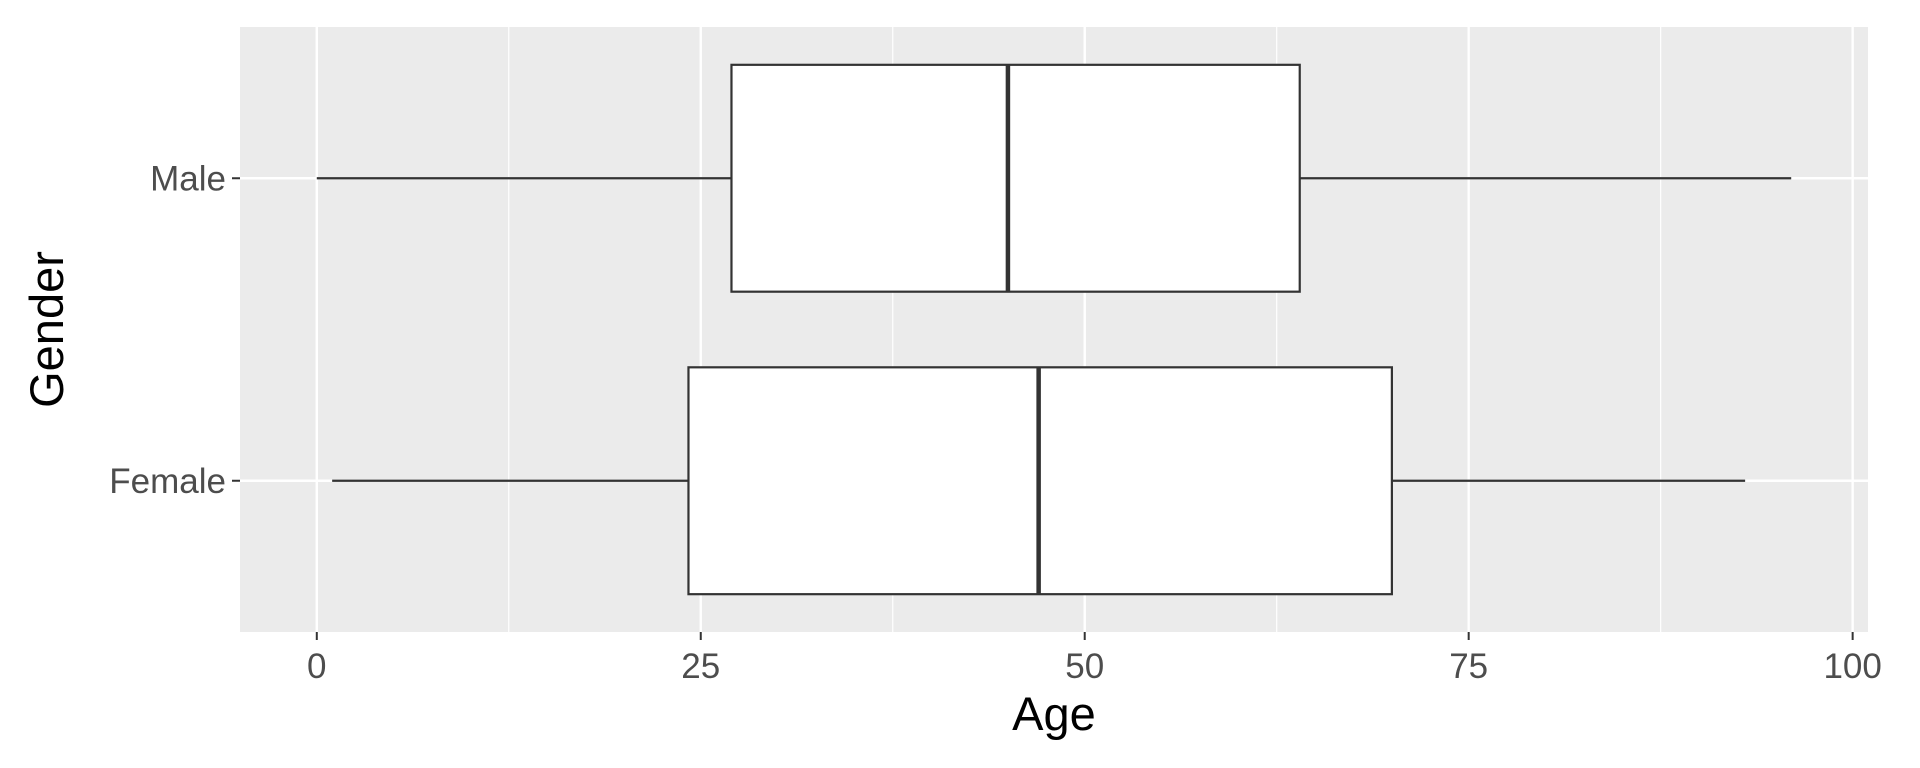 The width and height of the screenshot is (1920, 768). What do you see at coordinates (316, 666) in the screenshot?
I see `x-tick-label: 0` at bounding box center [316, 666].